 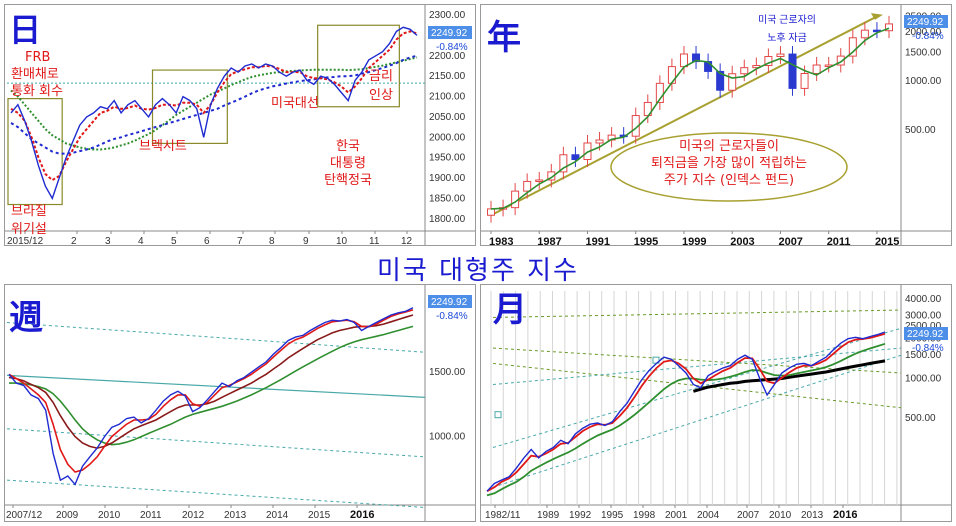 What do you see at coordinates (348, 146) in the screenshot?
I see `annotation: 한국` at bounding box center [348, 146].